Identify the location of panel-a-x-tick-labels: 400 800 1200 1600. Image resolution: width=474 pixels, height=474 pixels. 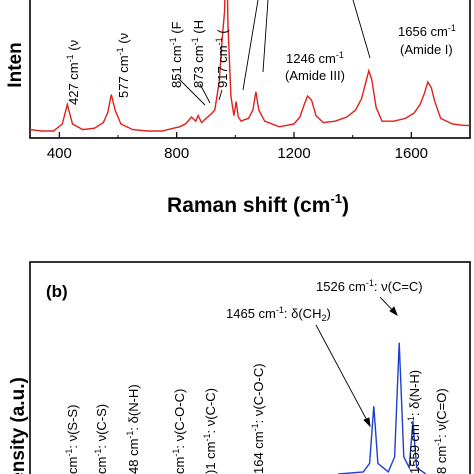
(237, 153).